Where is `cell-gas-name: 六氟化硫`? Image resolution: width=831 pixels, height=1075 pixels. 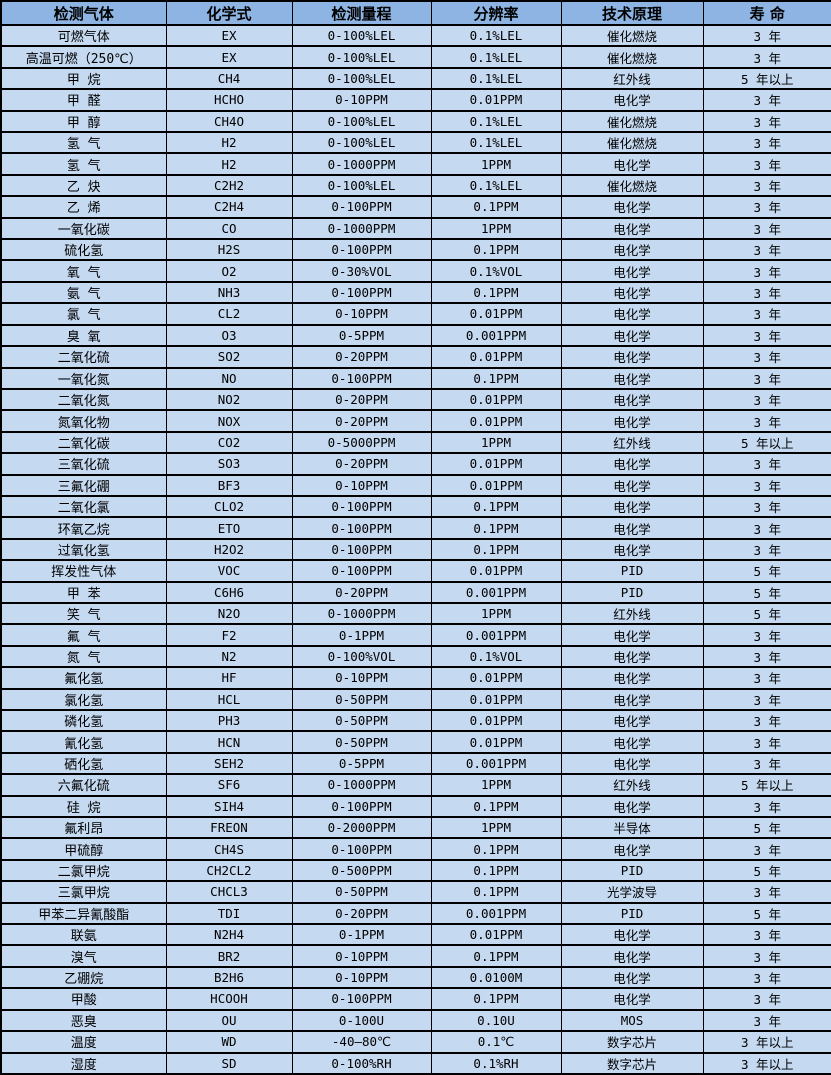 cell-gas-name: 六氟化硫 is located at coordinates (83, 785).